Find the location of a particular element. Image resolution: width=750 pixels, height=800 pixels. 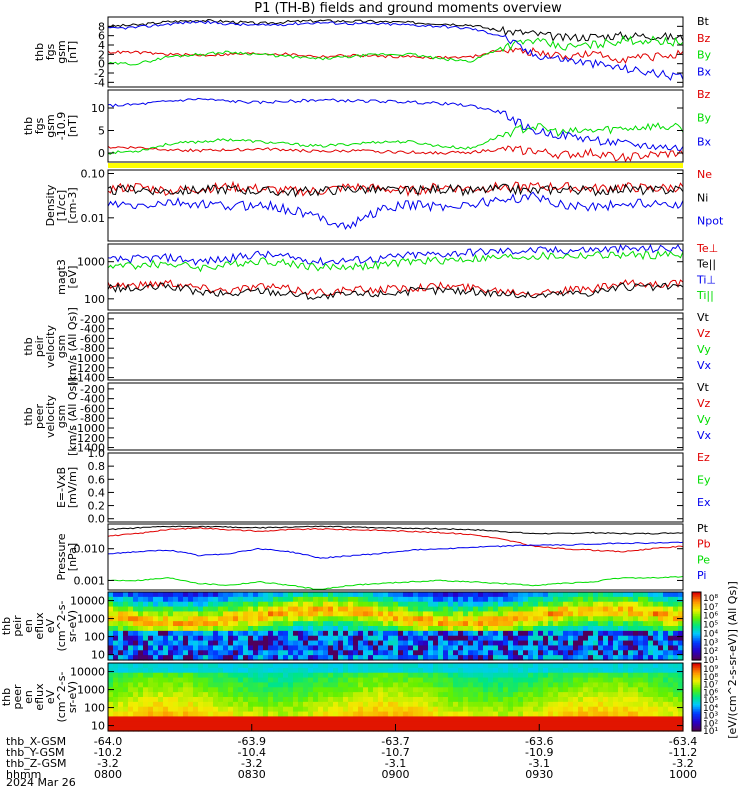

y-tick-label: -1000 is located at coordinates (89, 428).